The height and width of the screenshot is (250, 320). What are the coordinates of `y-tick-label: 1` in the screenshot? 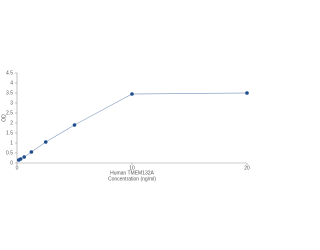 It's located at (11, 143).